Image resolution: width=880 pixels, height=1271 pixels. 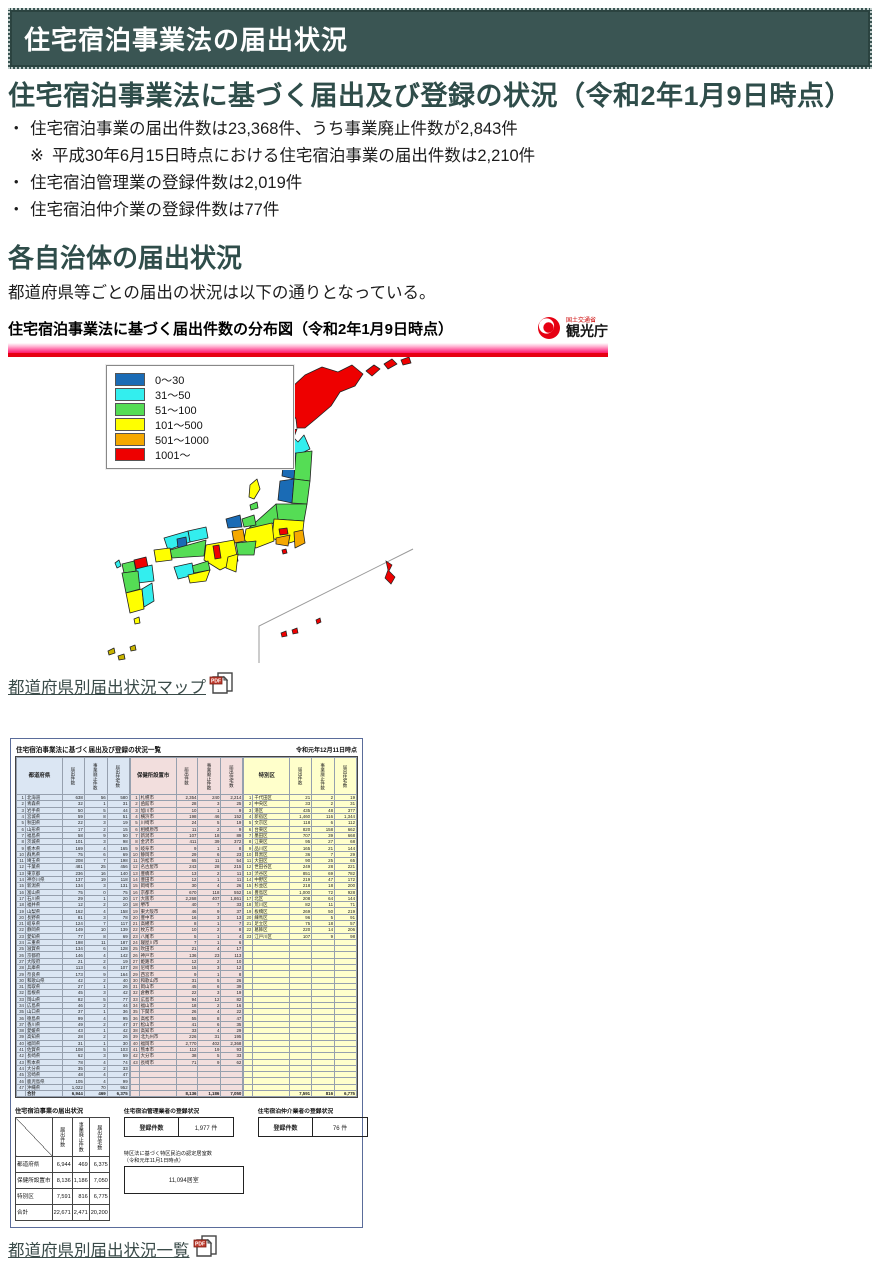 I want to click on table-row: 20 練馬区 96 5 91, so click(x=300, y=917).